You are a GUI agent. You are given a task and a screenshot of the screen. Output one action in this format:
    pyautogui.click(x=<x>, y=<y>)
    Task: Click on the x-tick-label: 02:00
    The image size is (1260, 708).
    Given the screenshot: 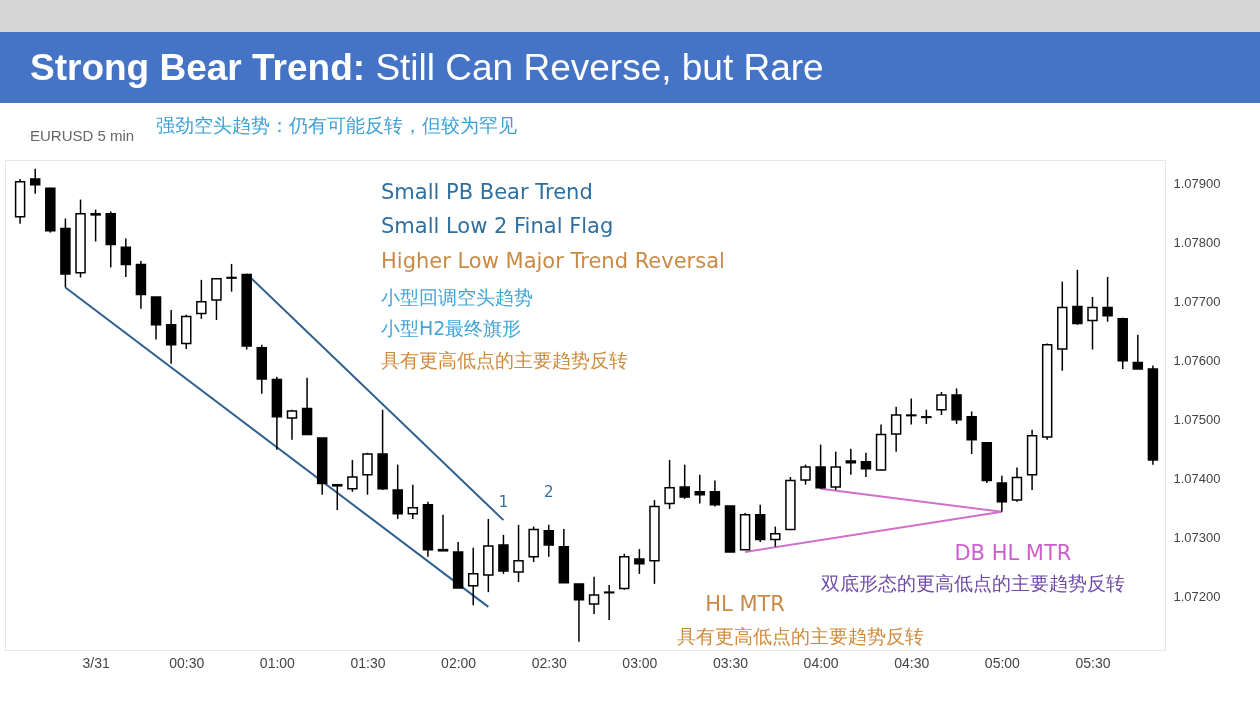 What is the action you would take?
    pyautogui.click(x=459, y=662)
    